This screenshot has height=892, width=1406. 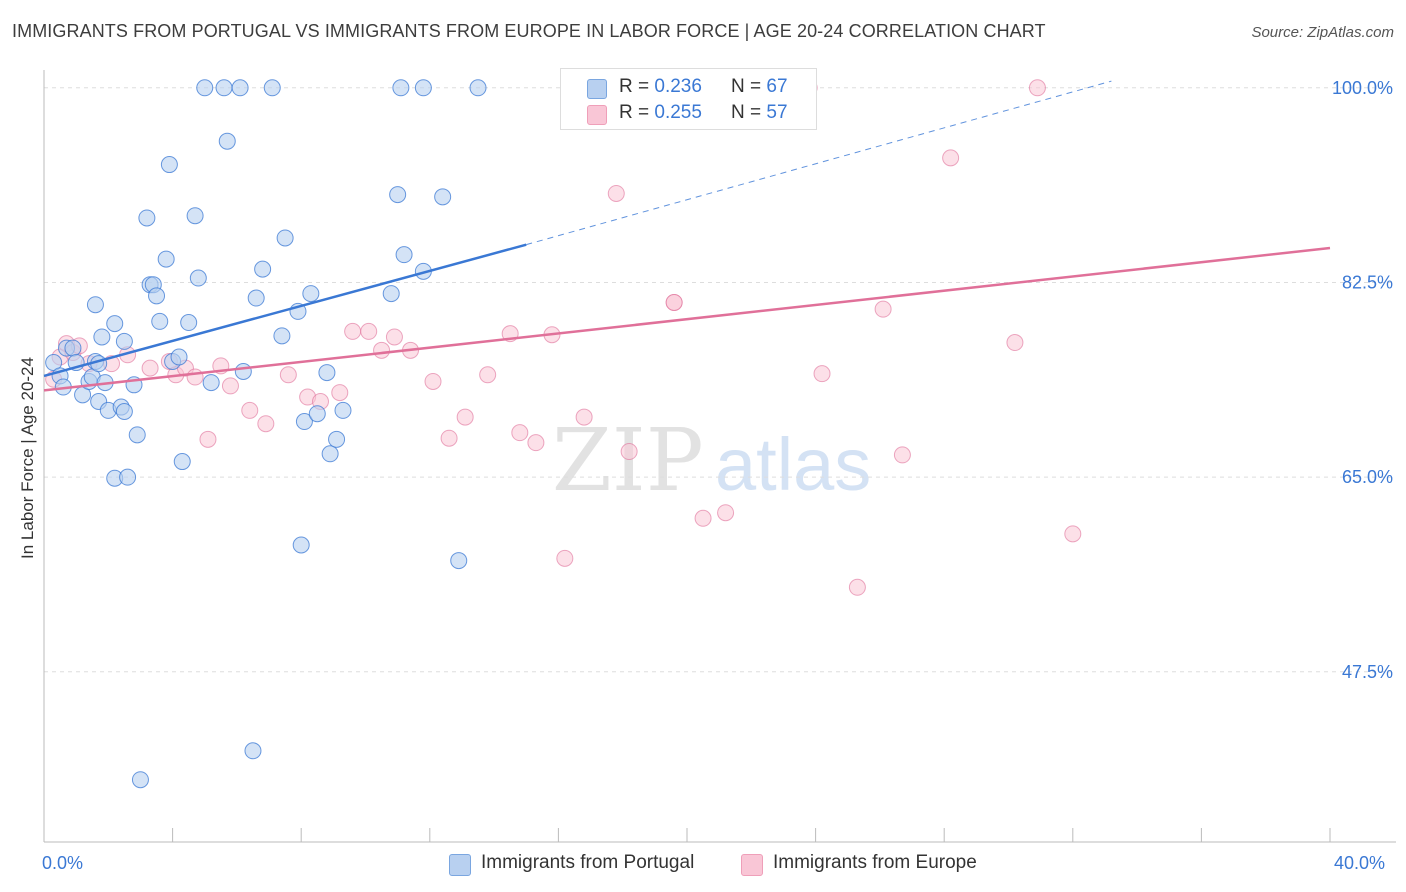 I want to click on y-axis-label: In Labor Force | Age 20-24, so click(x=27, y=458).